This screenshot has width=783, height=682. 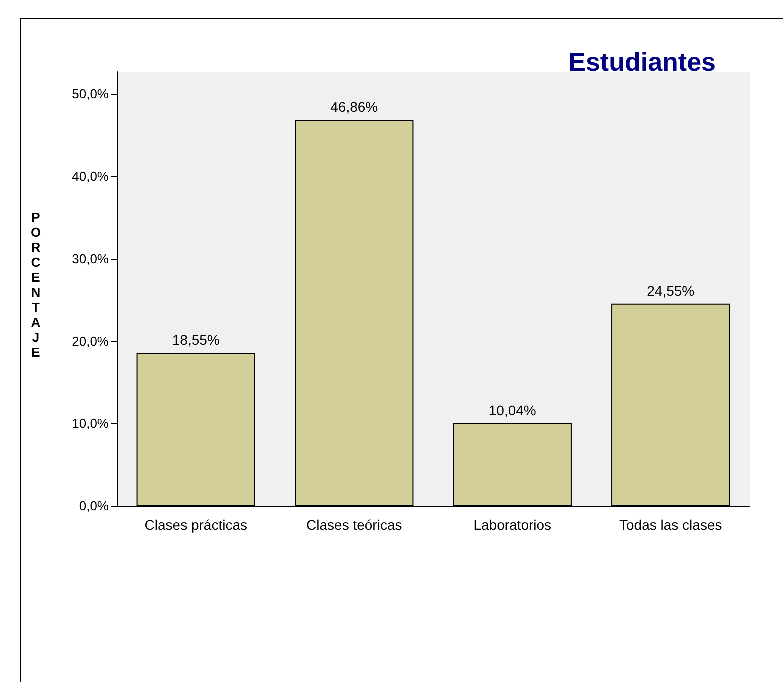 What do you see at coordinates (91, 258) in the screenshot?
I see `y-tick-label: 30,0%` at bounding box center [91, 258].